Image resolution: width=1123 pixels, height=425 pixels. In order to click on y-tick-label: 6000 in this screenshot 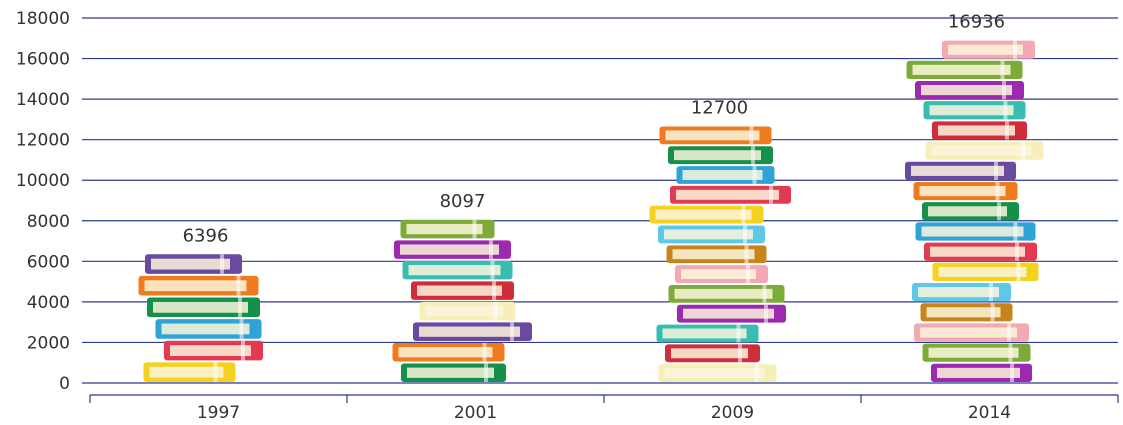, I will do `click(48, 262)`.